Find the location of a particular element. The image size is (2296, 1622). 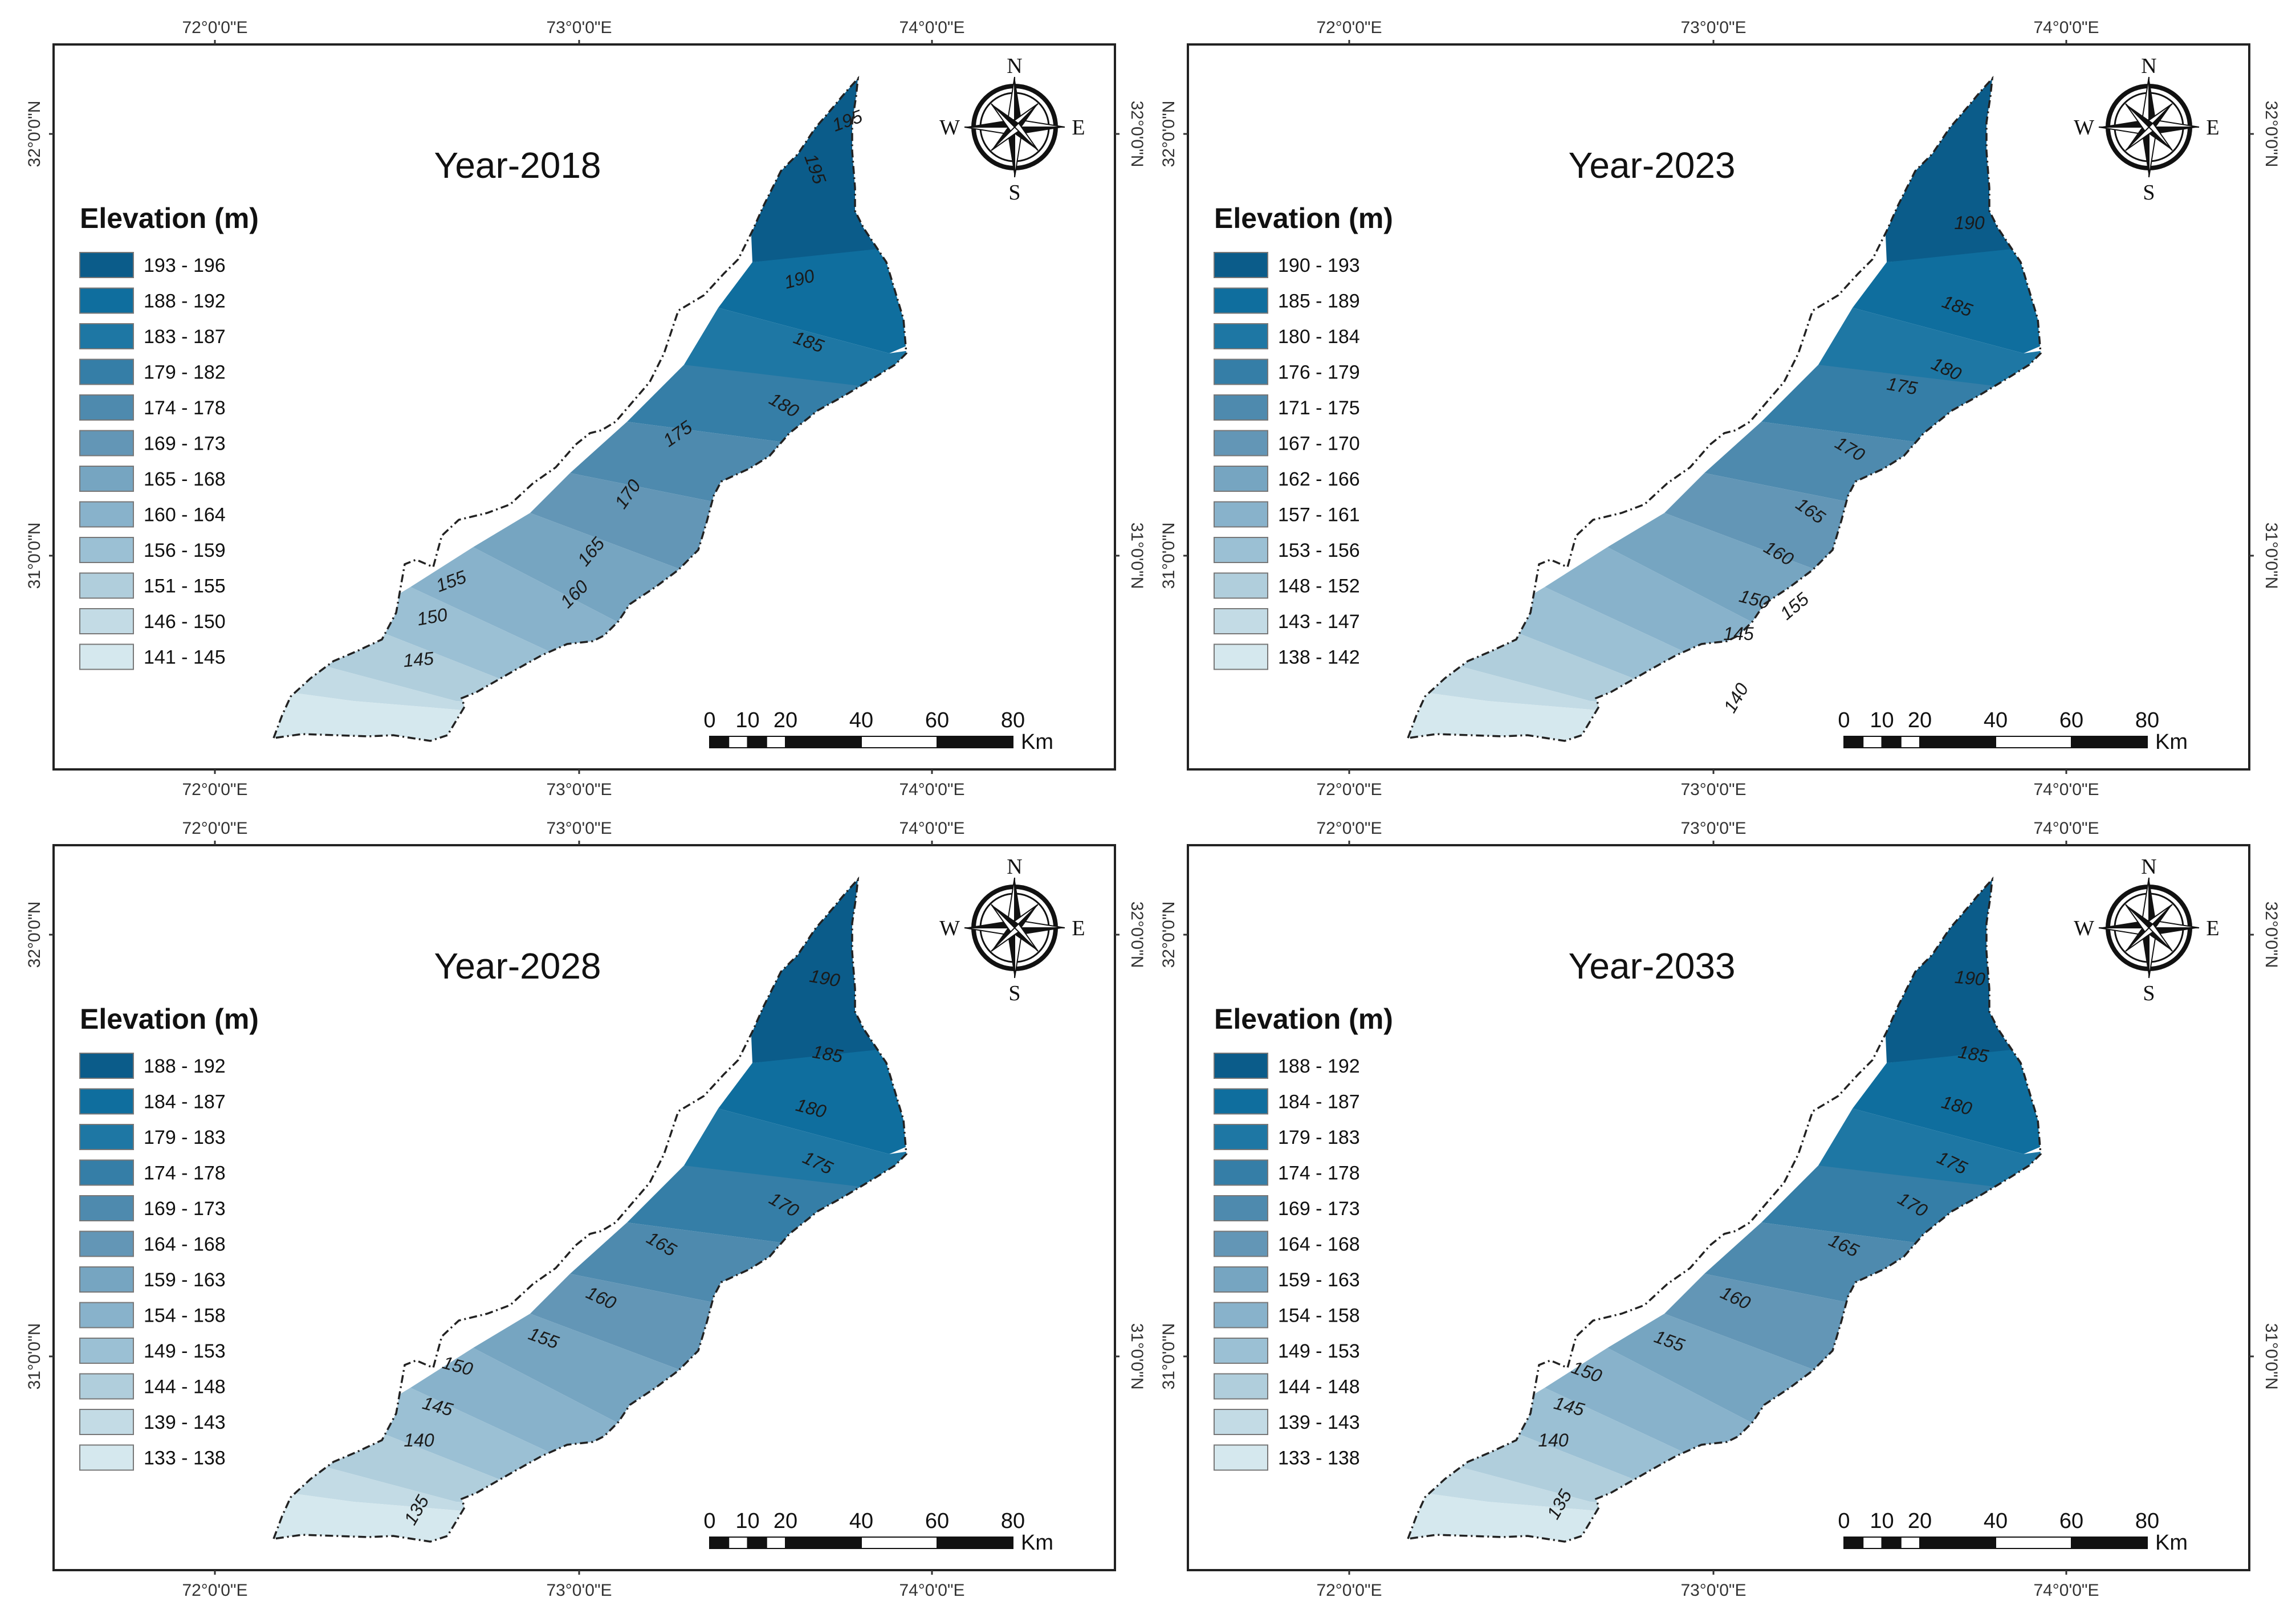

panel-title: Year-2028 is located at coordinates (517, 967).